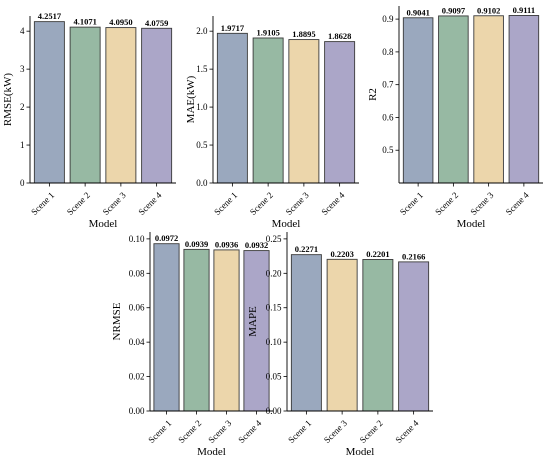  I want to click on data-label: 0.9102, so click(488, 10).